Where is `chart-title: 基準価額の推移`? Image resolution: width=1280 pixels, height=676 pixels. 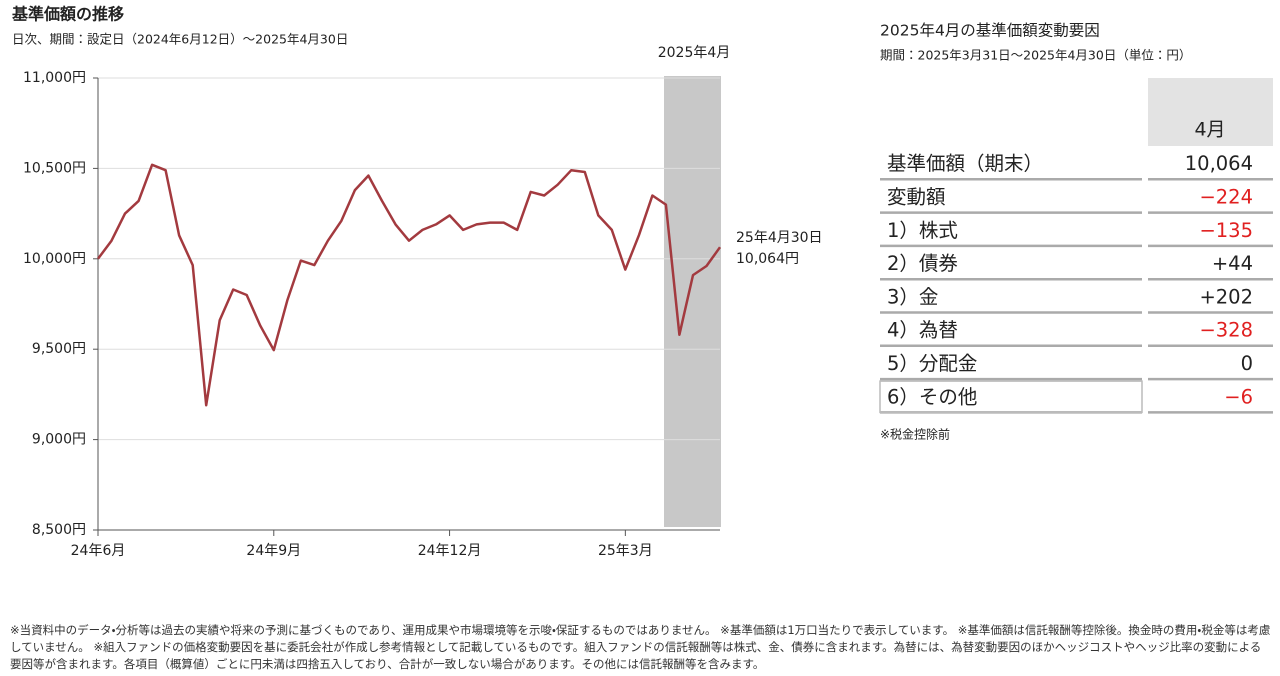 chart-title: 基準価額の推移 is located at coordinates (67, 14).